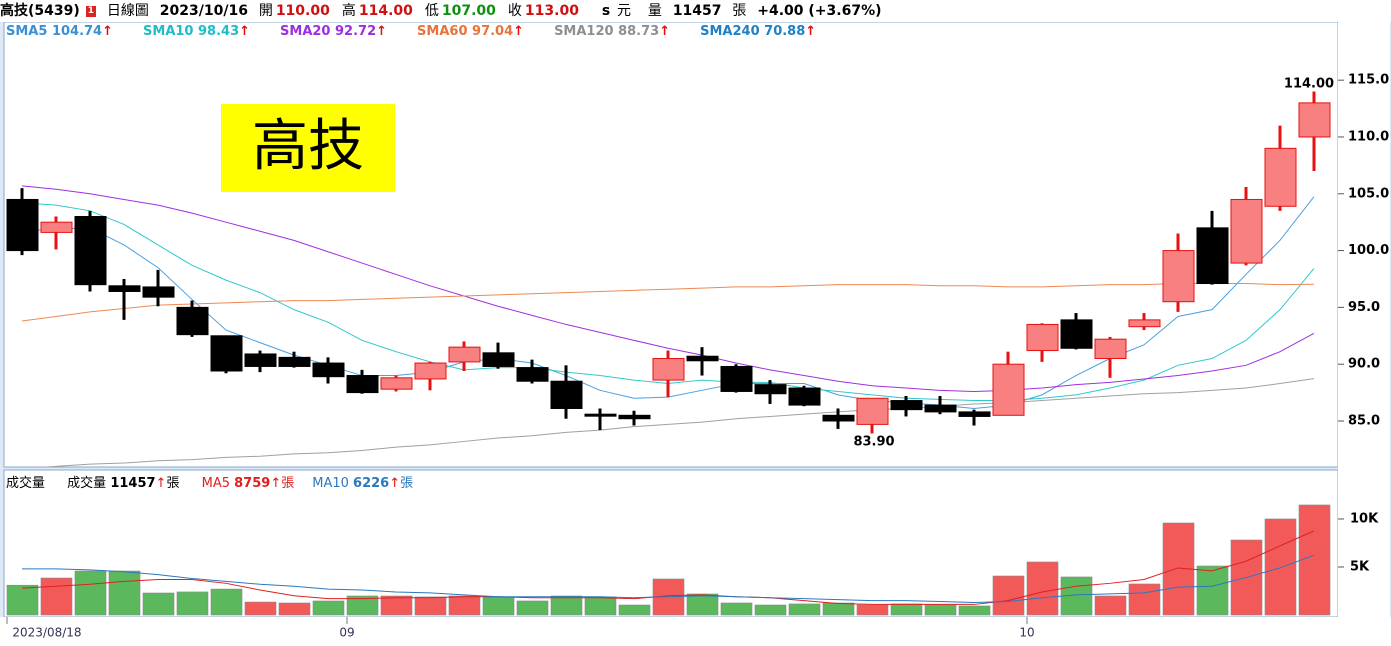 The image size is (1391, 646). I want to click on change: +4.00 (+3.67%), so click(819, 11).